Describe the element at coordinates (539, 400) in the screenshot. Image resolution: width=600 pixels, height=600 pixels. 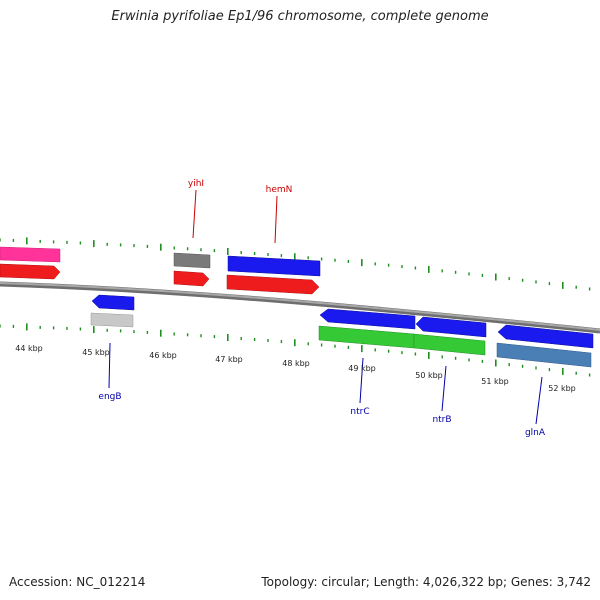
I see `glnA-leader-line` at that location.